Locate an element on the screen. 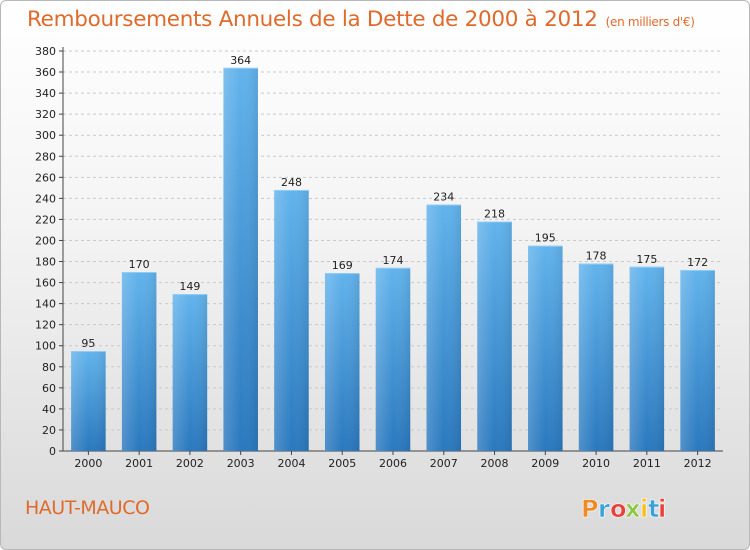 The width and height of the screenshot is (750, 550). x-tick-label: 2005 is located at coordinates (342, 463).